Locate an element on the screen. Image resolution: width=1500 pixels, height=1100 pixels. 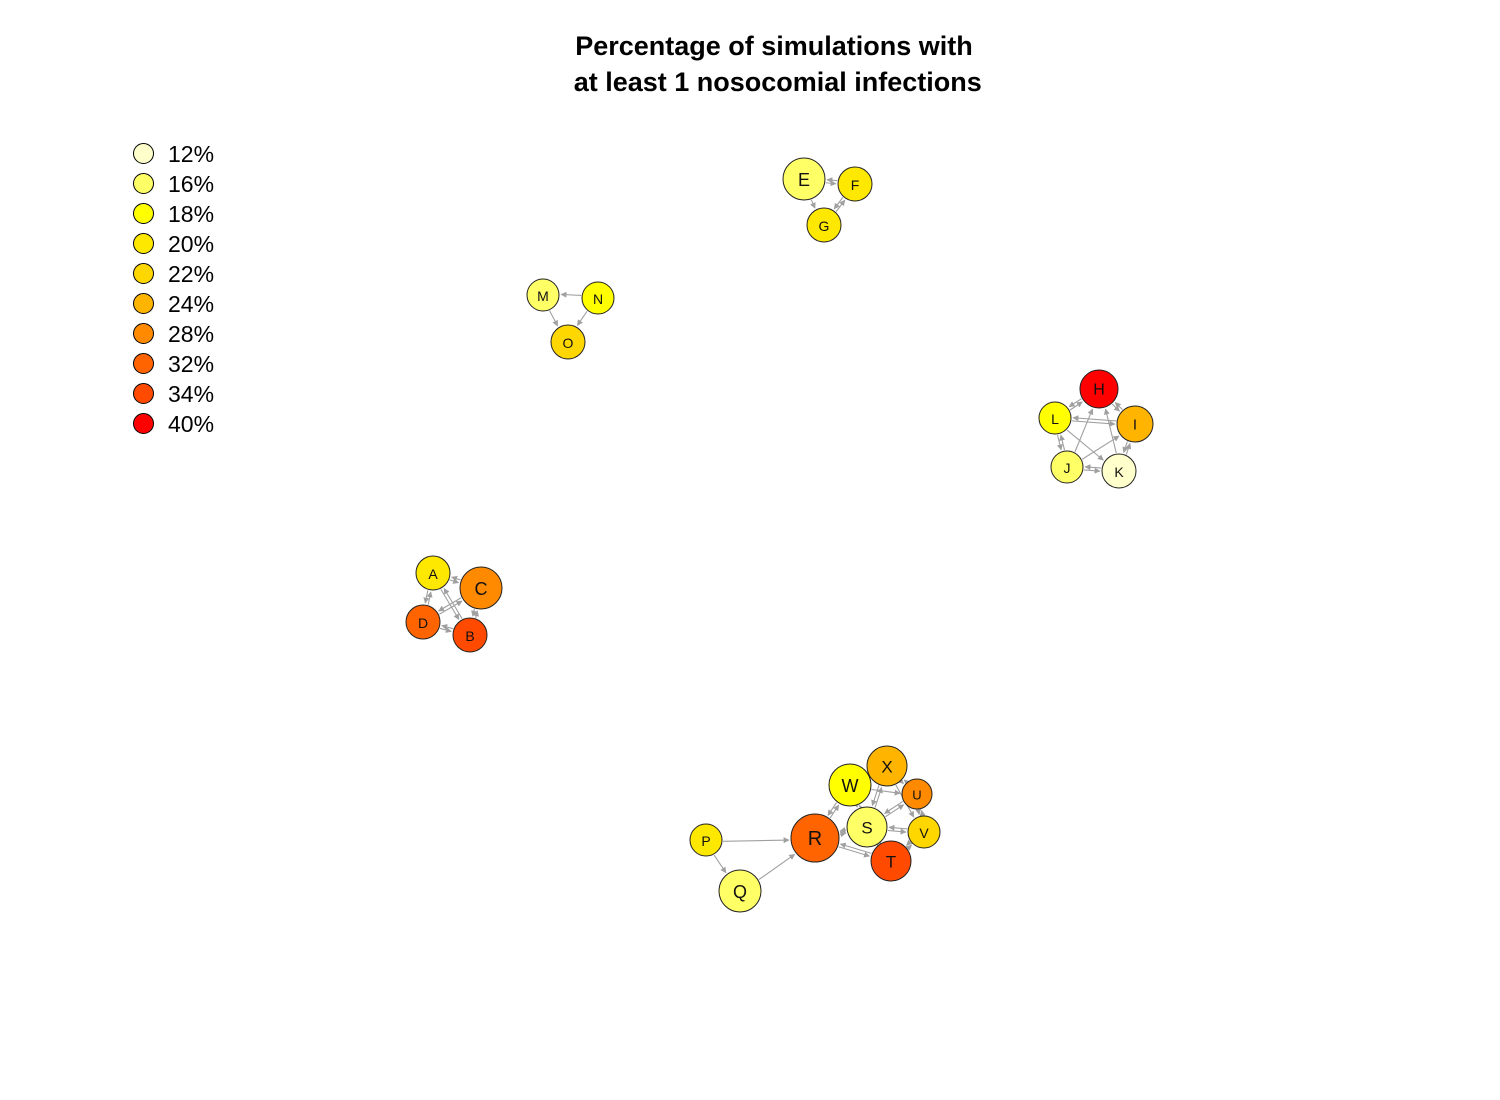
node-label: N is located at coordinates (598, 299).